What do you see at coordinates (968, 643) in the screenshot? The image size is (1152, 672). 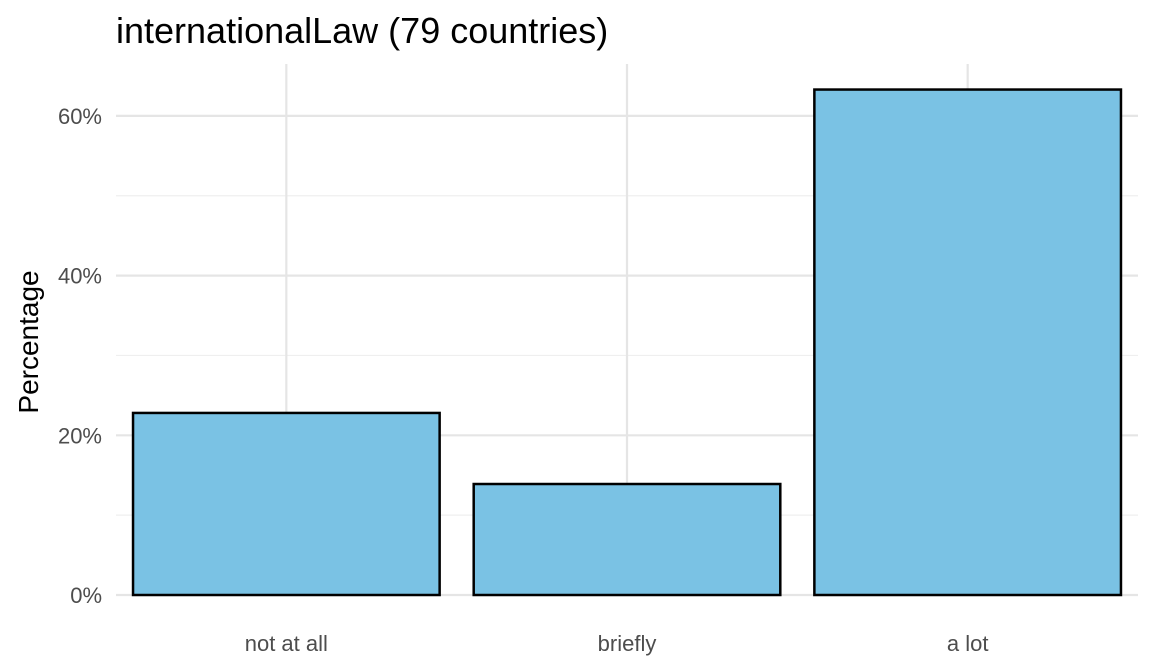 I see `x-tick-label: a lot` at bounding box center [968, 643].